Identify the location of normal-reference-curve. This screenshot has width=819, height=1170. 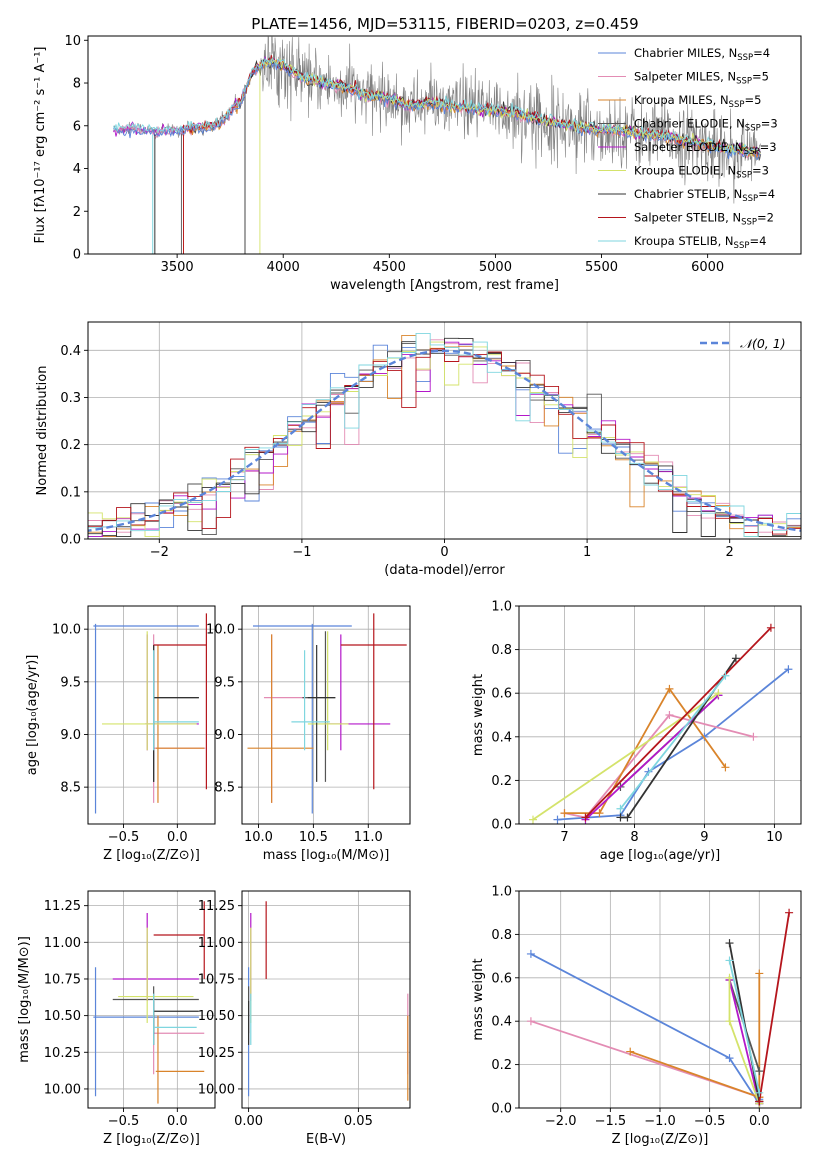
(444, 440).